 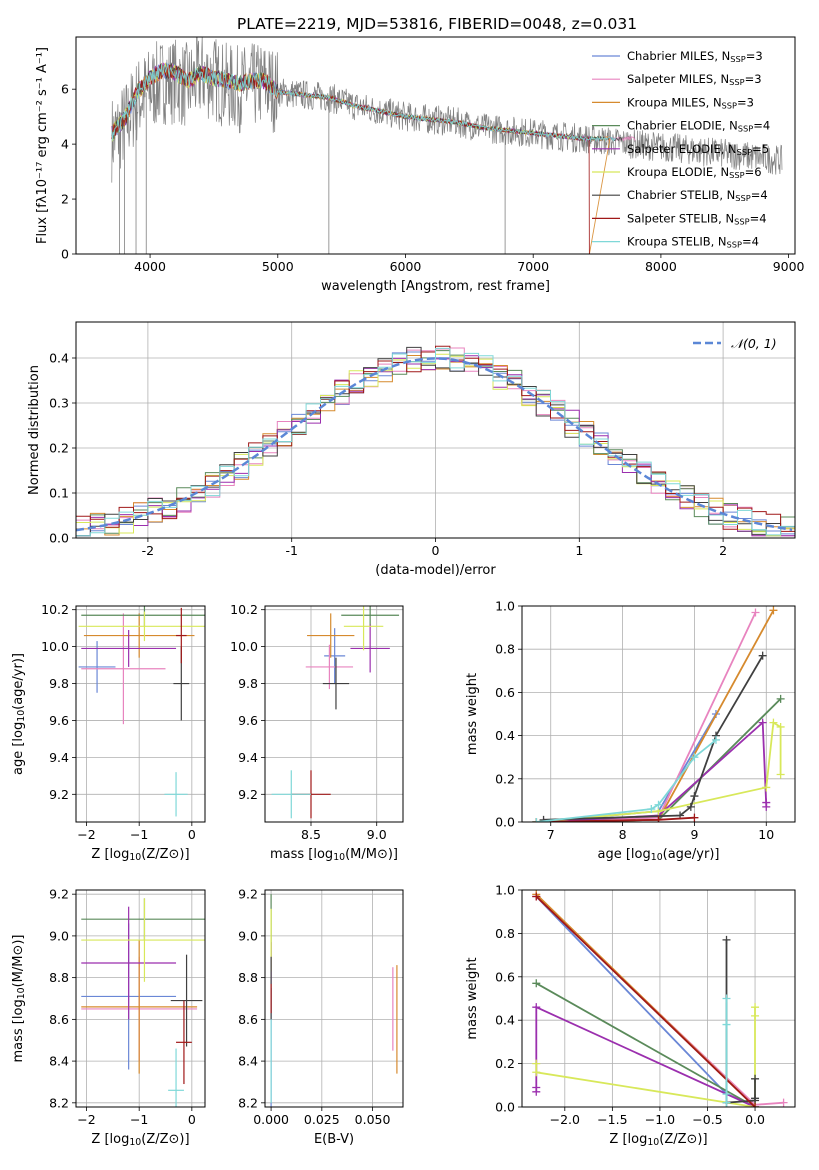 What do you see at coordinates (505, 692) in the screenshot?
I see `y-tick-label-3: 0.6` at bounding box center [505, 692].